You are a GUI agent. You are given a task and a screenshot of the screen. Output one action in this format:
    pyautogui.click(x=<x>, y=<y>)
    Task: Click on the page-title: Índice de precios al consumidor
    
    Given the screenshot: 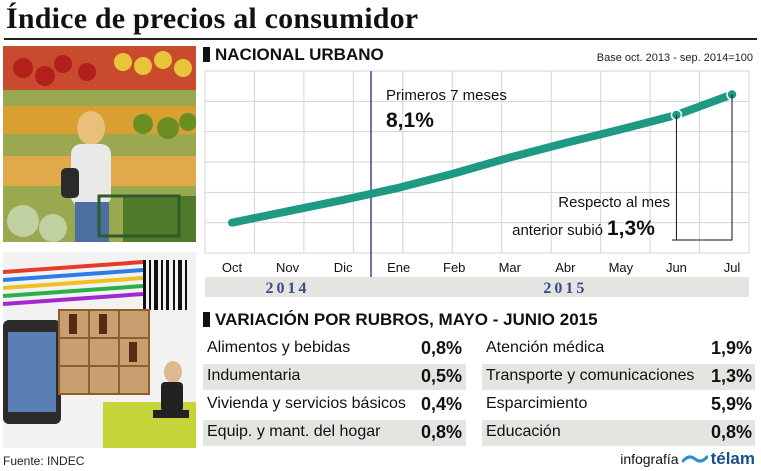 What is the action you would take?
    pyautogui.click(x=212, y=18)
    